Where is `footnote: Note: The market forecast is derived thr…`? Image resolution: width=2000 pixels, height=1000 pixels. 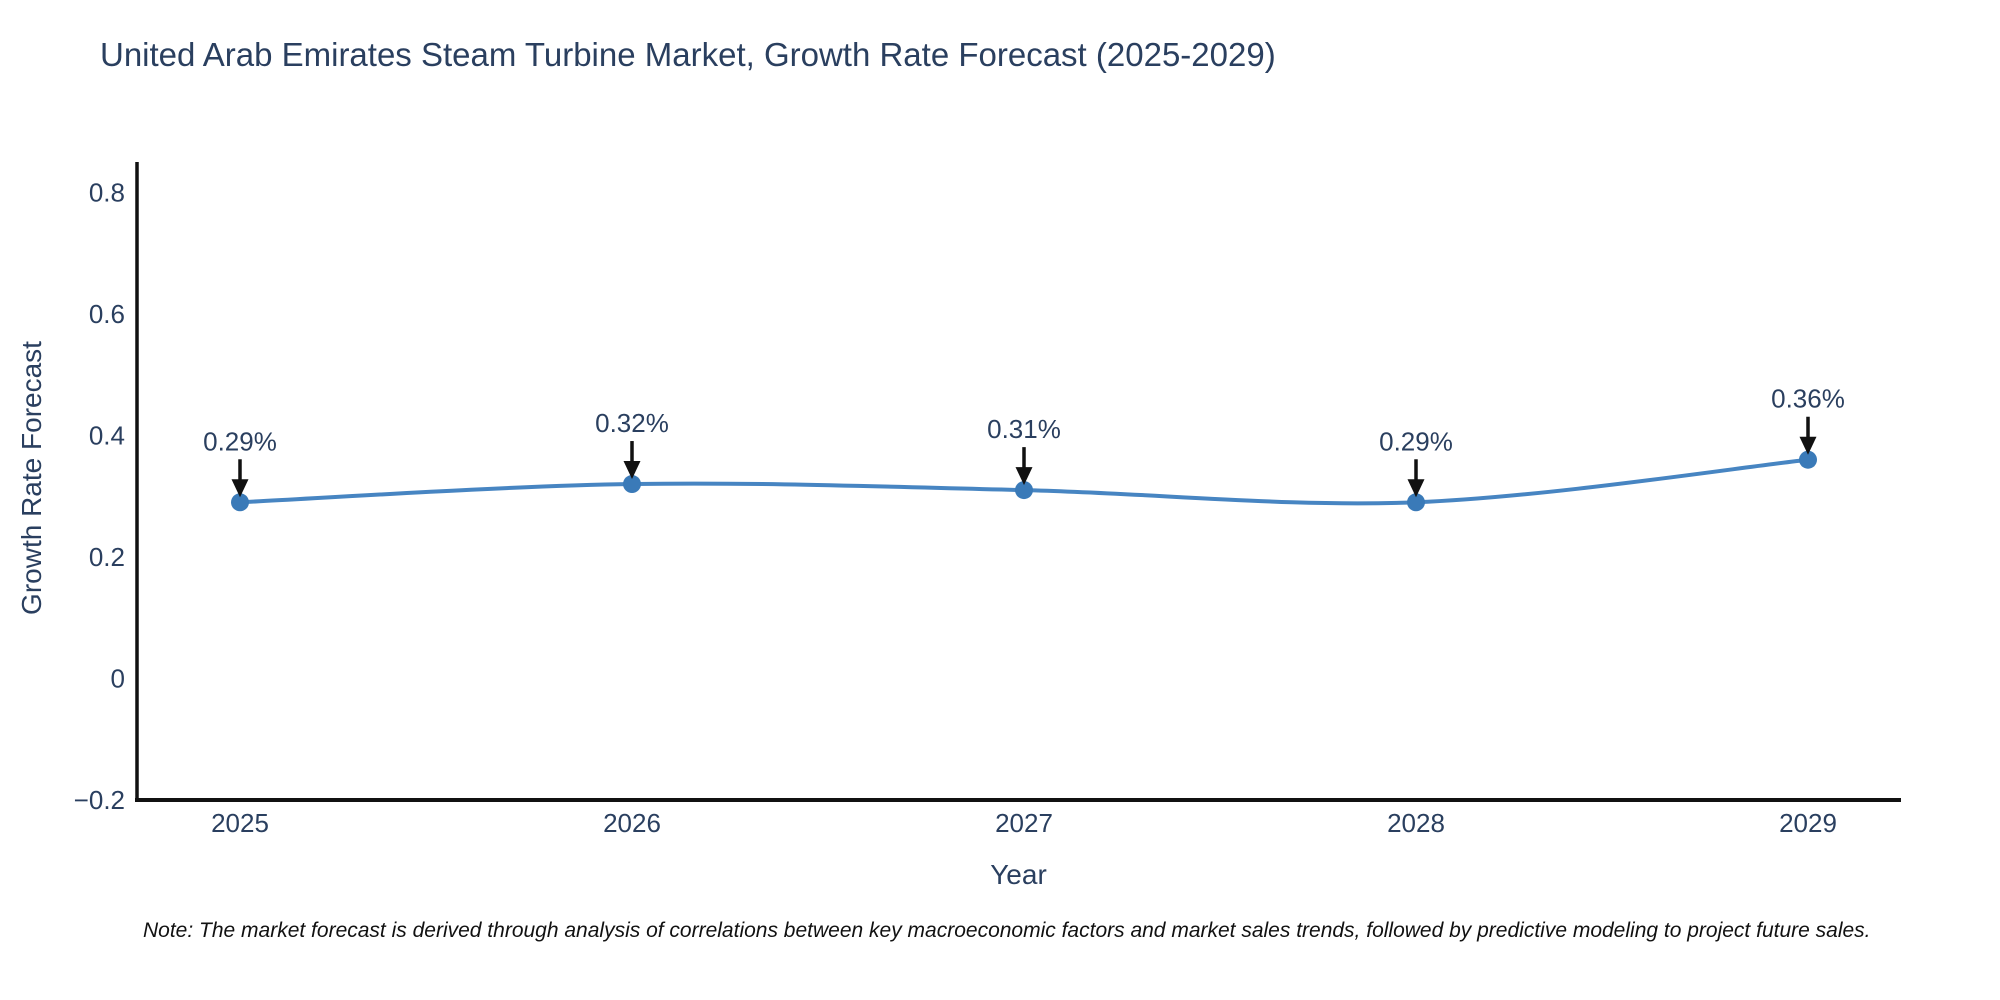
footnote: Note: The market forecast is derived thr… is located at coordinates (1007, 930).